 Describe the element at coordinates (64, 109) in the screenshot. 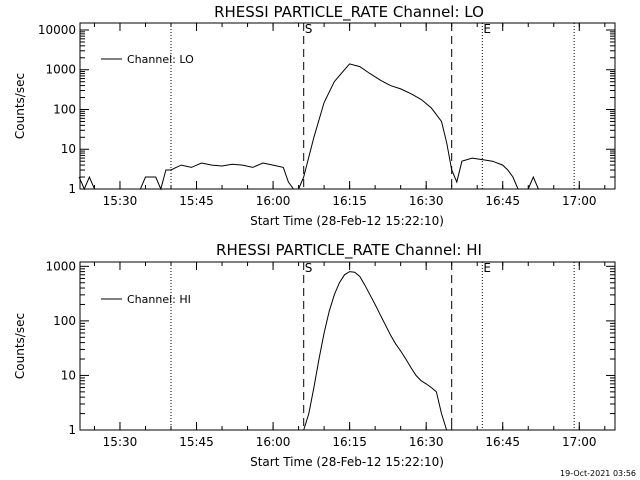

I see `top-y-tick-label: 100` at that location.